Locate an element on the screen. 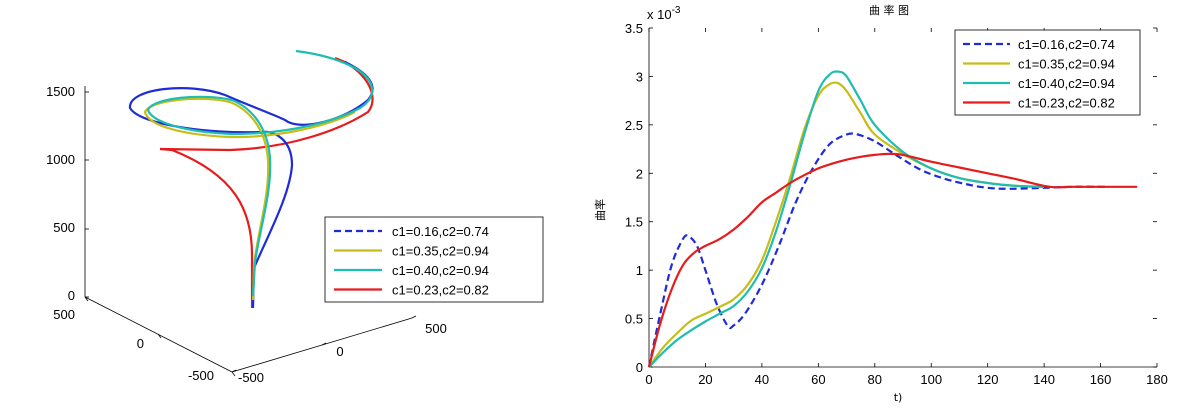  y-axis-label: 曲率 is located at coordinates (600, 210).